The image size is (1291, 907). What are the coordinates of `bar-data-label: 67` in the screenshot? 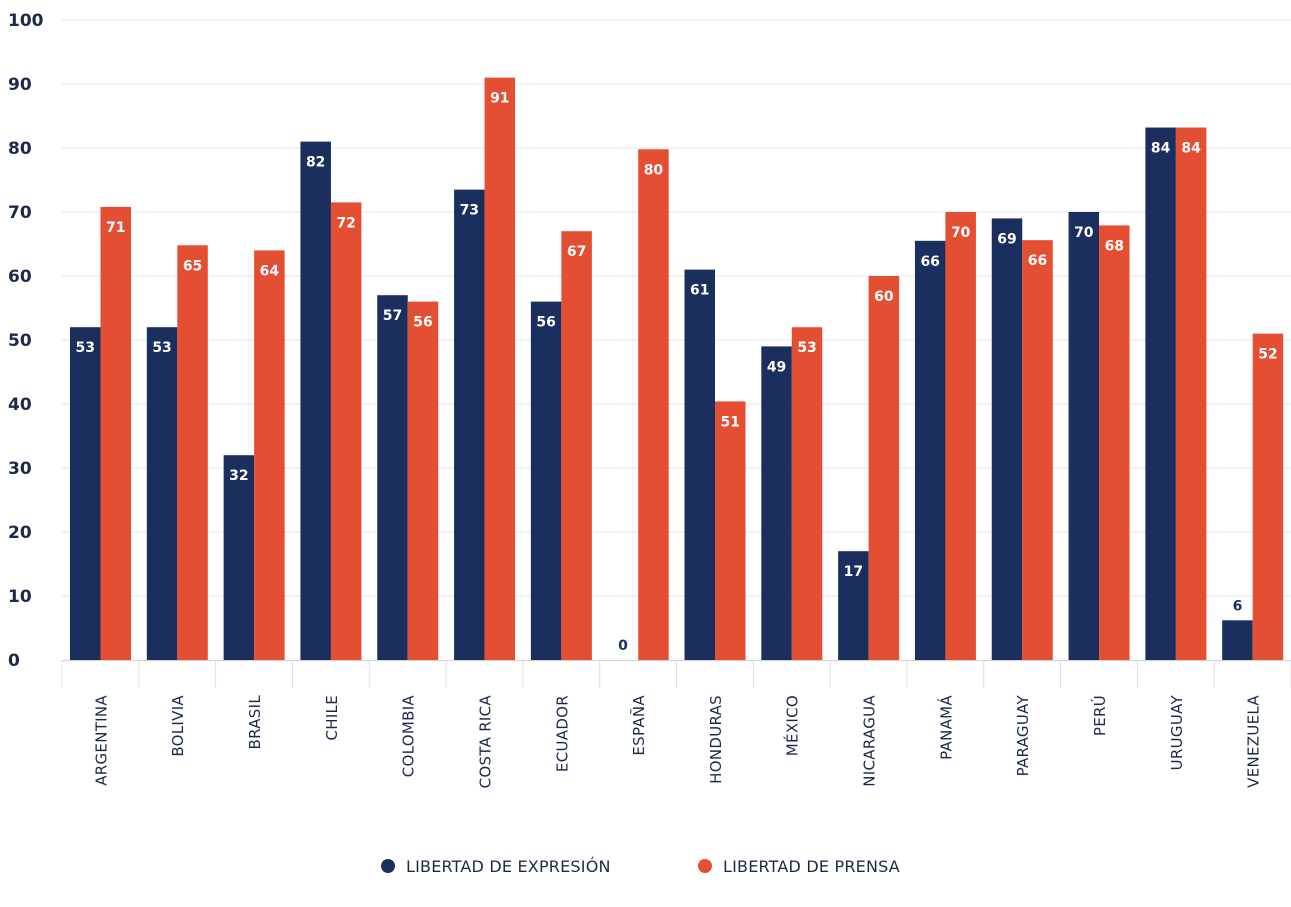 It's located at (576, 252).